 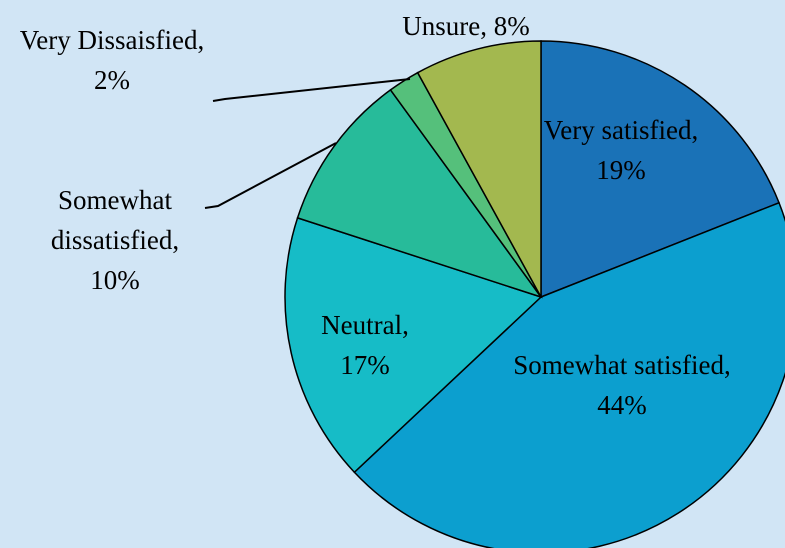 What do you see at coordinates (365, 325) in the screenshot?
I see `category-label: Neutral,` at bounding box center [365, 325].